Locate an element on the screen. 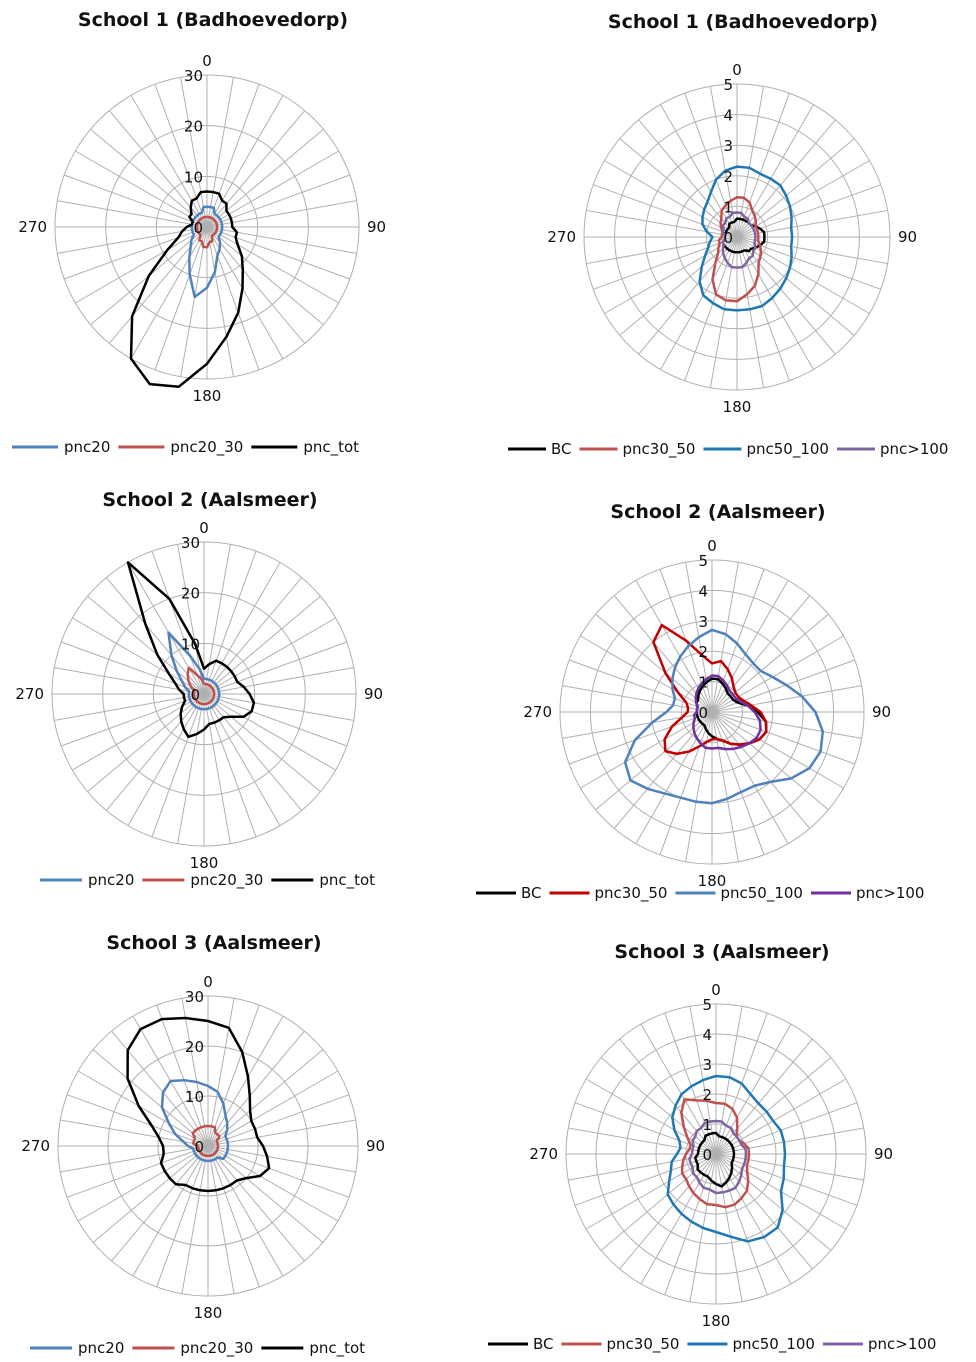  axis-direction-label: 270 is located at coordinates (32, 227).